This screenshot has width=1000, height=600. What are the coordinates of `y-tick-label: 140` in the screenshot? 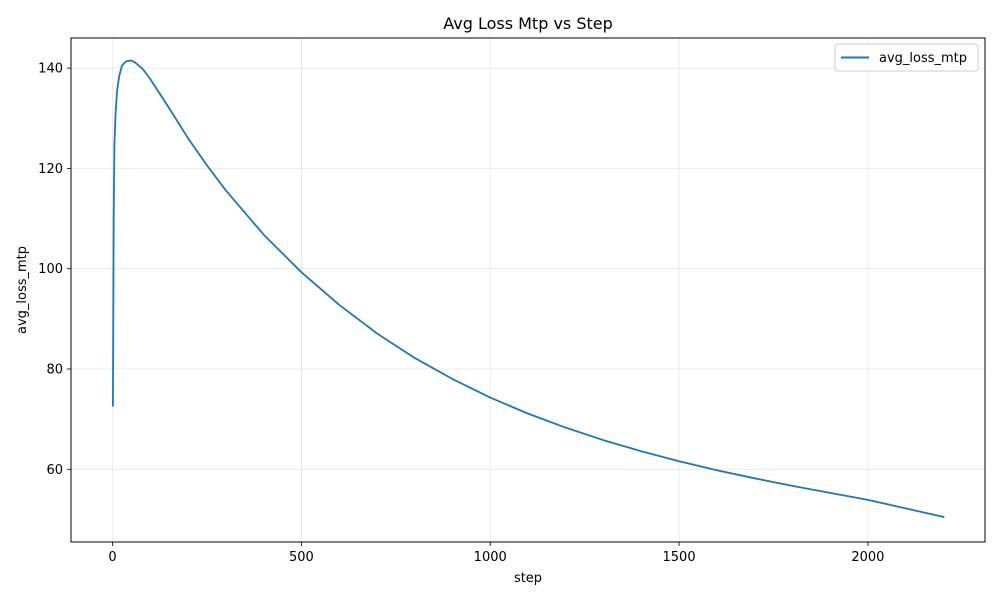 It's located at (50, 69).